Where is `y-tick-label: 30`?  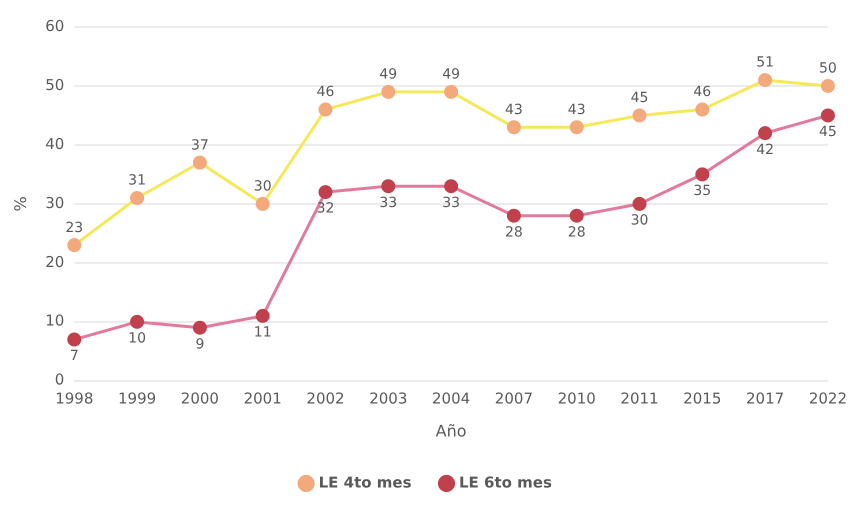 y-tick-label: 30 is located at coordinates (54, 203).